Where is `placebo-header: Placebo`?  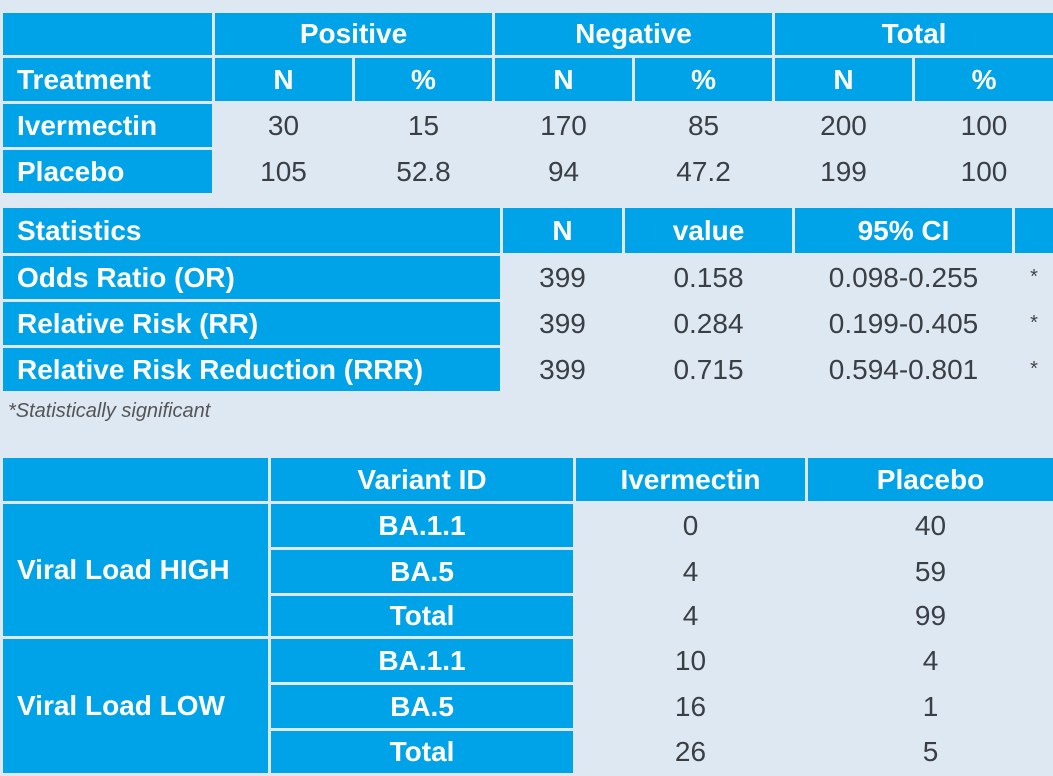 placebo-header: Placebo is located at coordinates (930, 480).